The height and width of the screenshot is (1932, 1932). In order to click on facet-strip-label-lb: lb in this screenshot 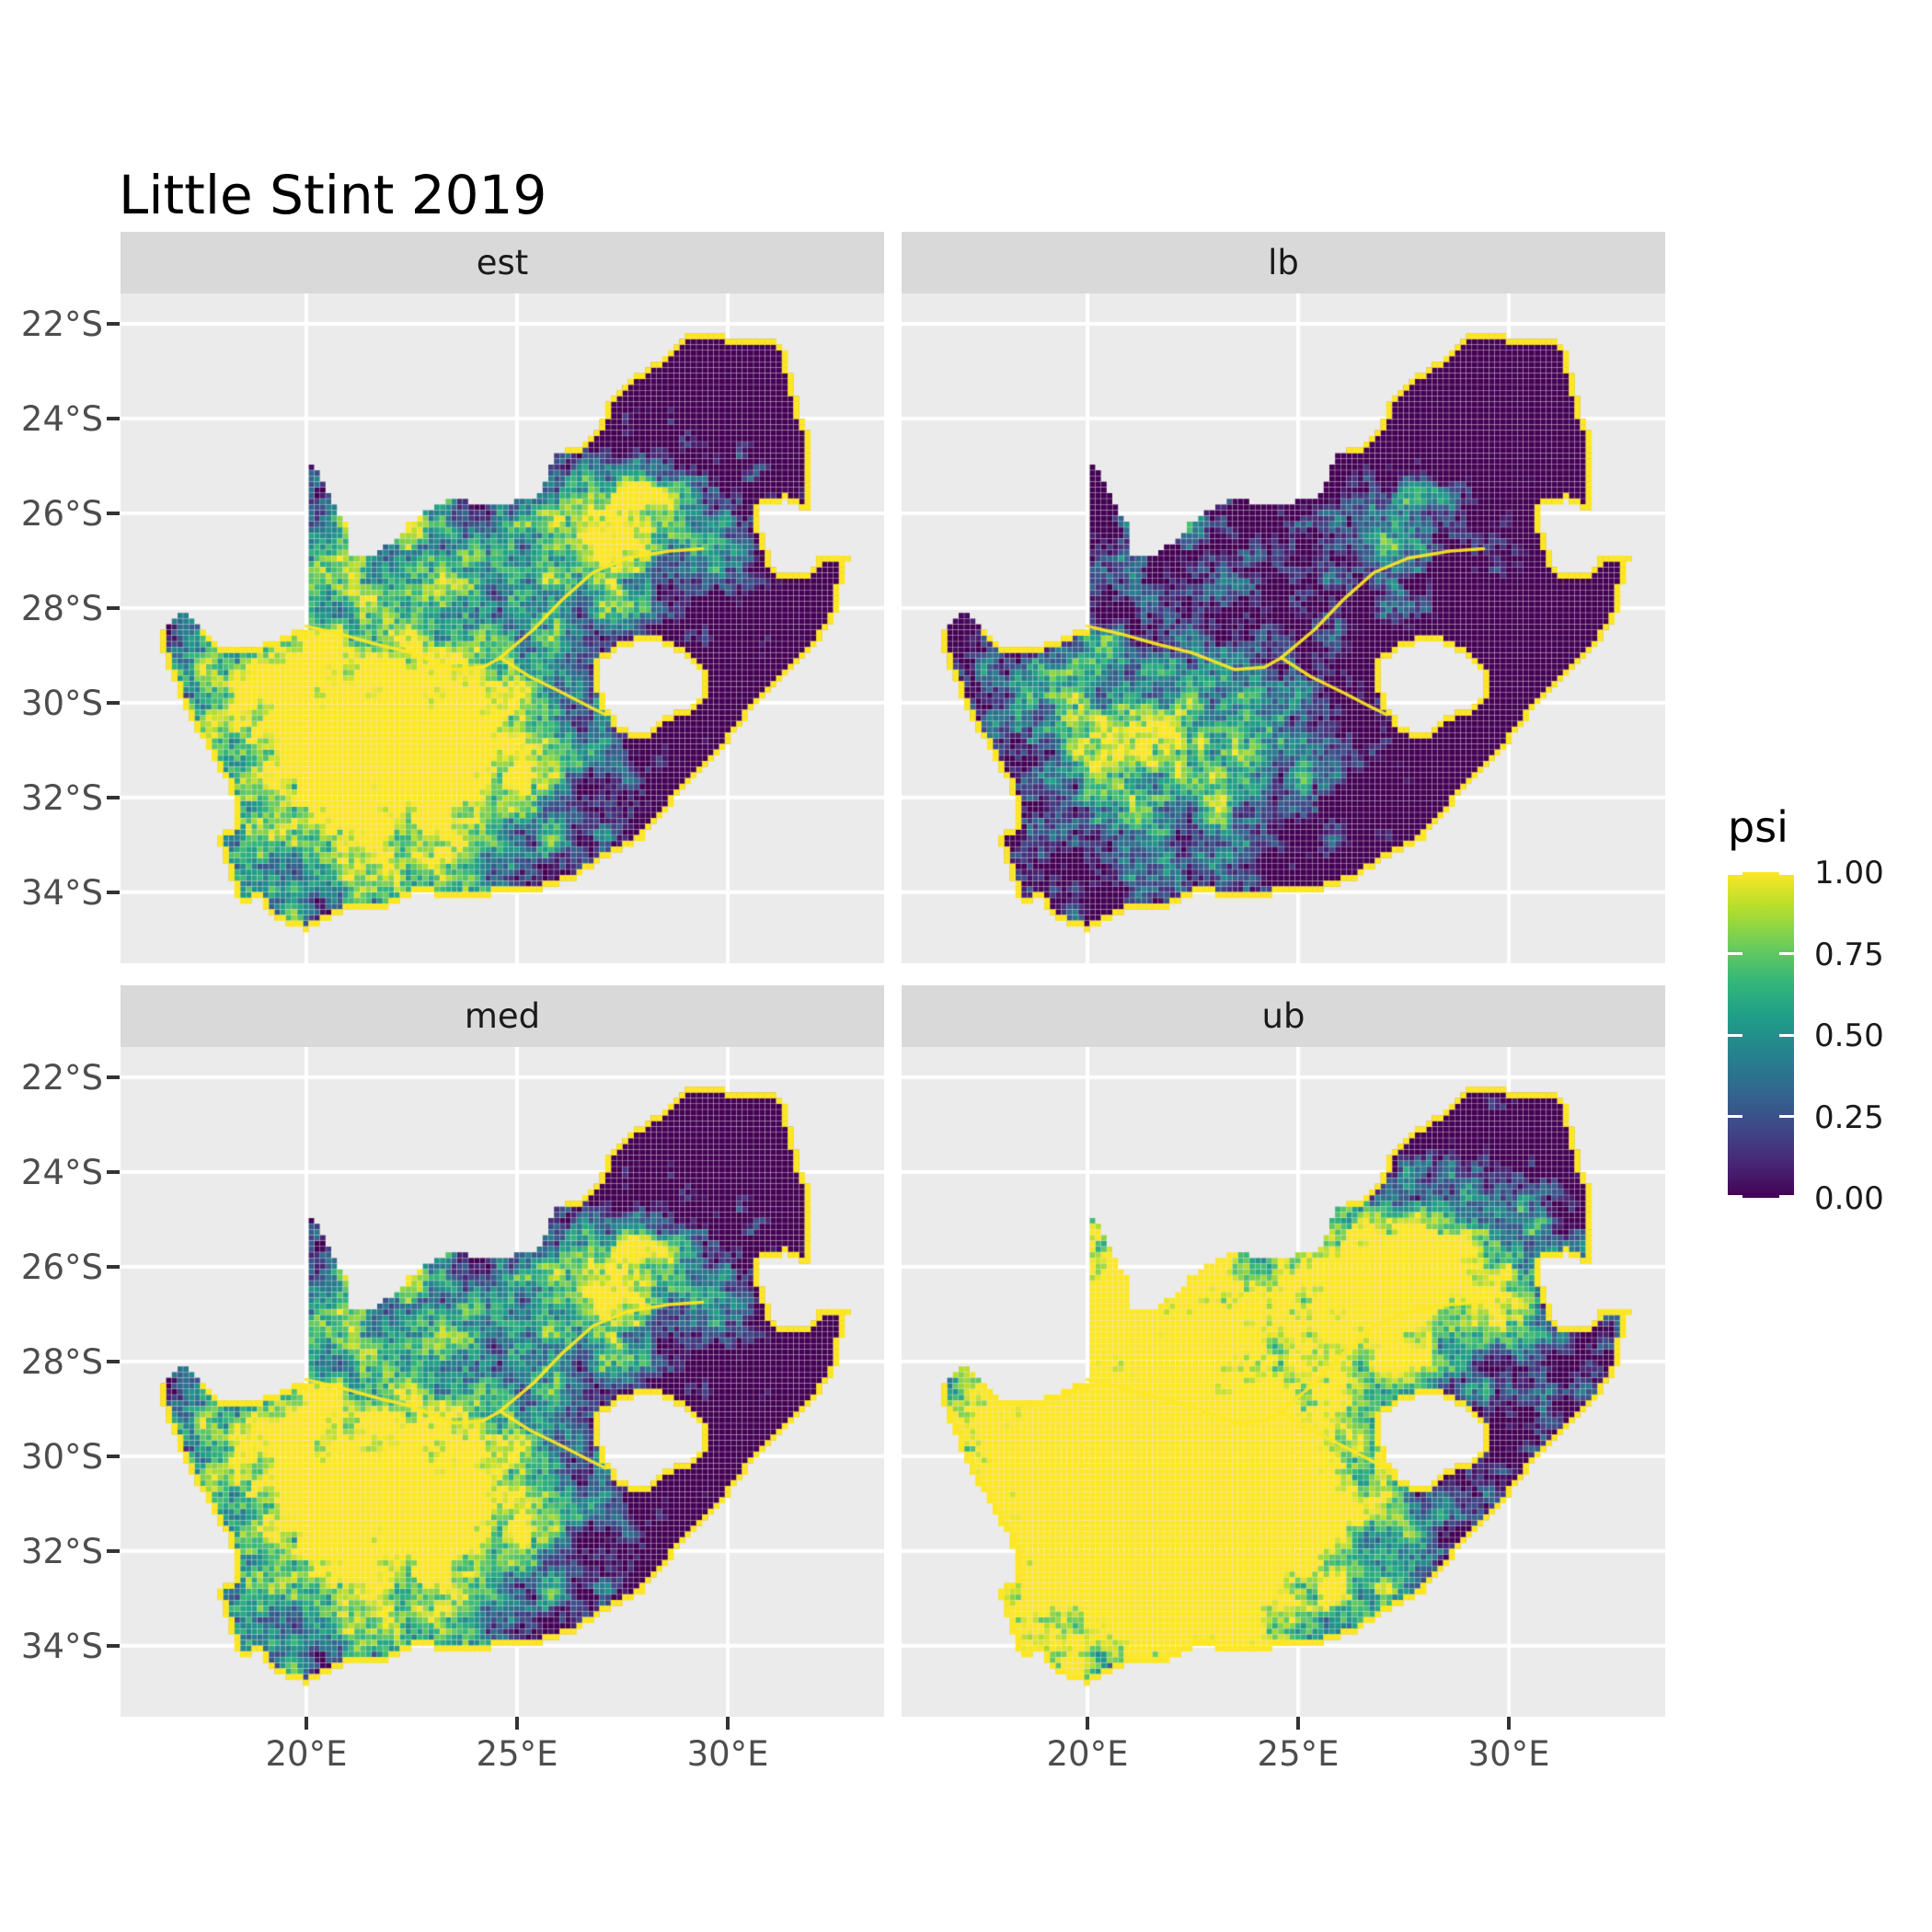, I will do `click(1283, 262)`.